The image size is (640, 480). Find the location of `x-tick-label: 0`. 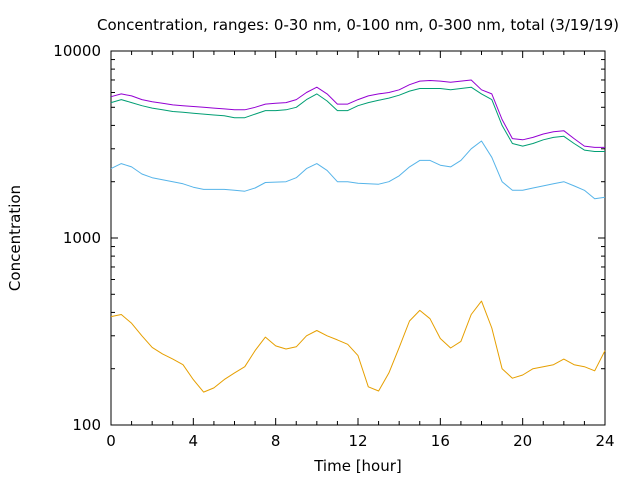

x-tick-label: 0 is located at coordinates (111, 441).